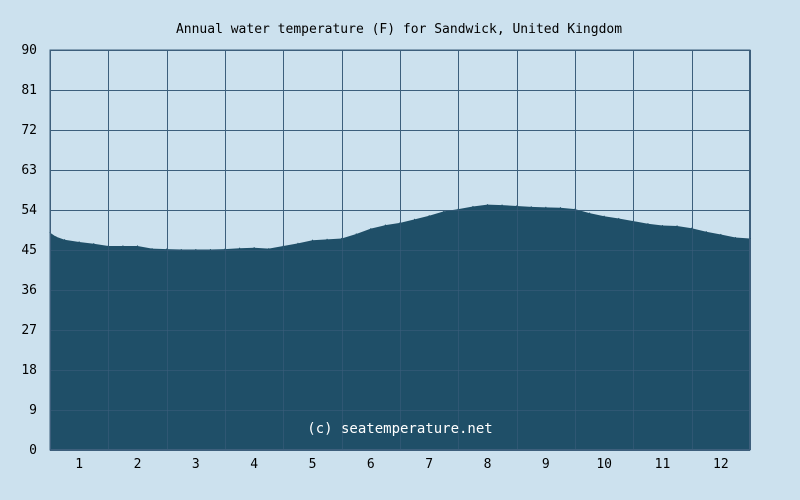 The image size is (800, 500). I want to click on y-tick-label: 45, so click(29, 250).